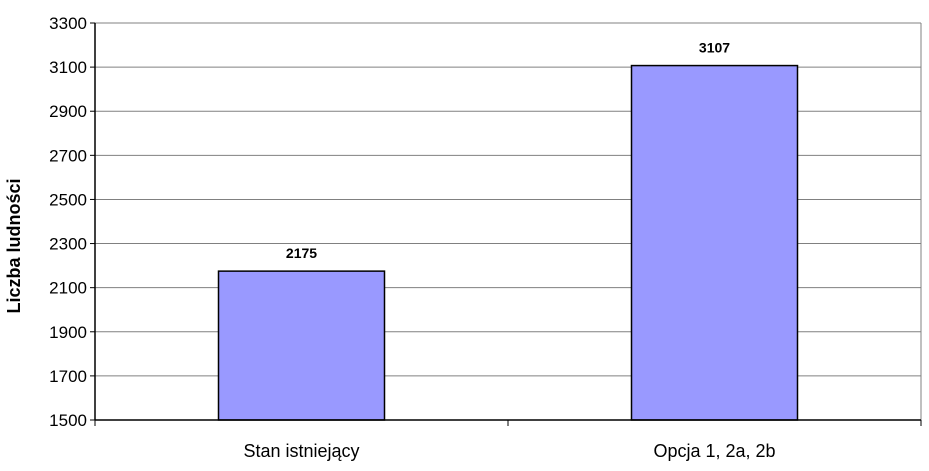  I want to click on data-label: 3107, so click(714, 48).